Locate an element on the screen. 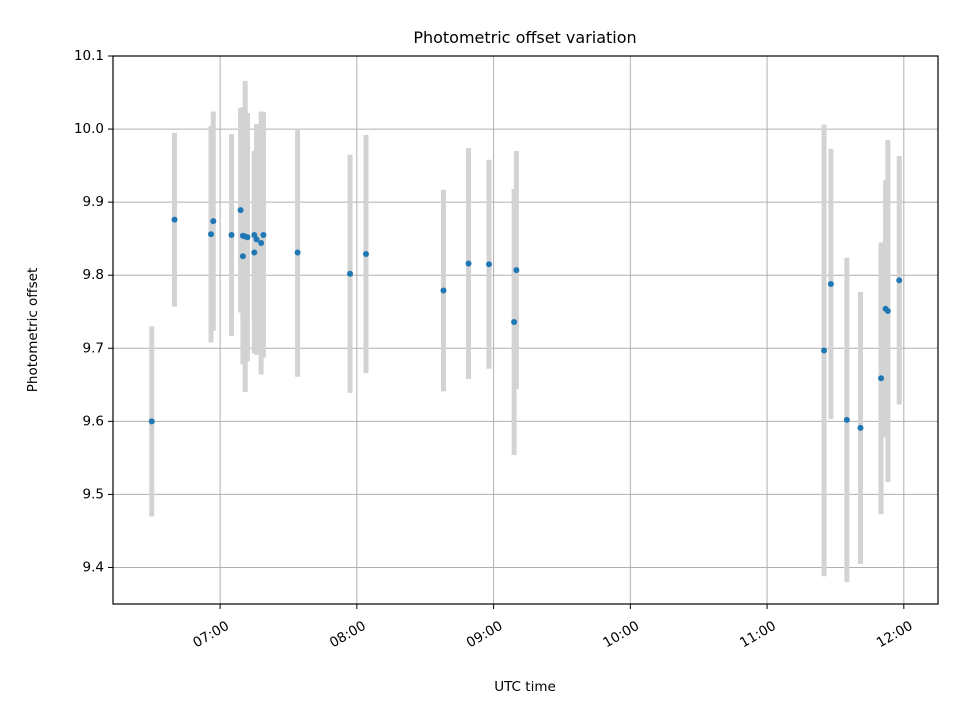 This screenshot has height=720, width=960. x-axis-label: UTC time is located at coordinates (525, 687).